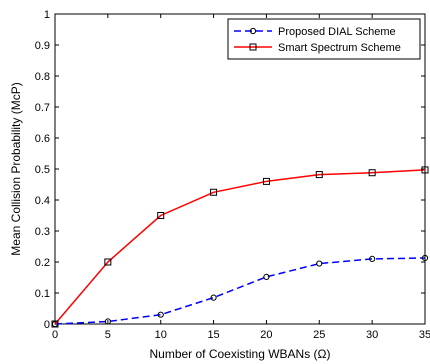 The height and width of the screenshot is (364, 430). What do you see at coordinates (424, 335) in the screenshot?
I see `x-tick-label: 35` at bounding box center [424, 335].